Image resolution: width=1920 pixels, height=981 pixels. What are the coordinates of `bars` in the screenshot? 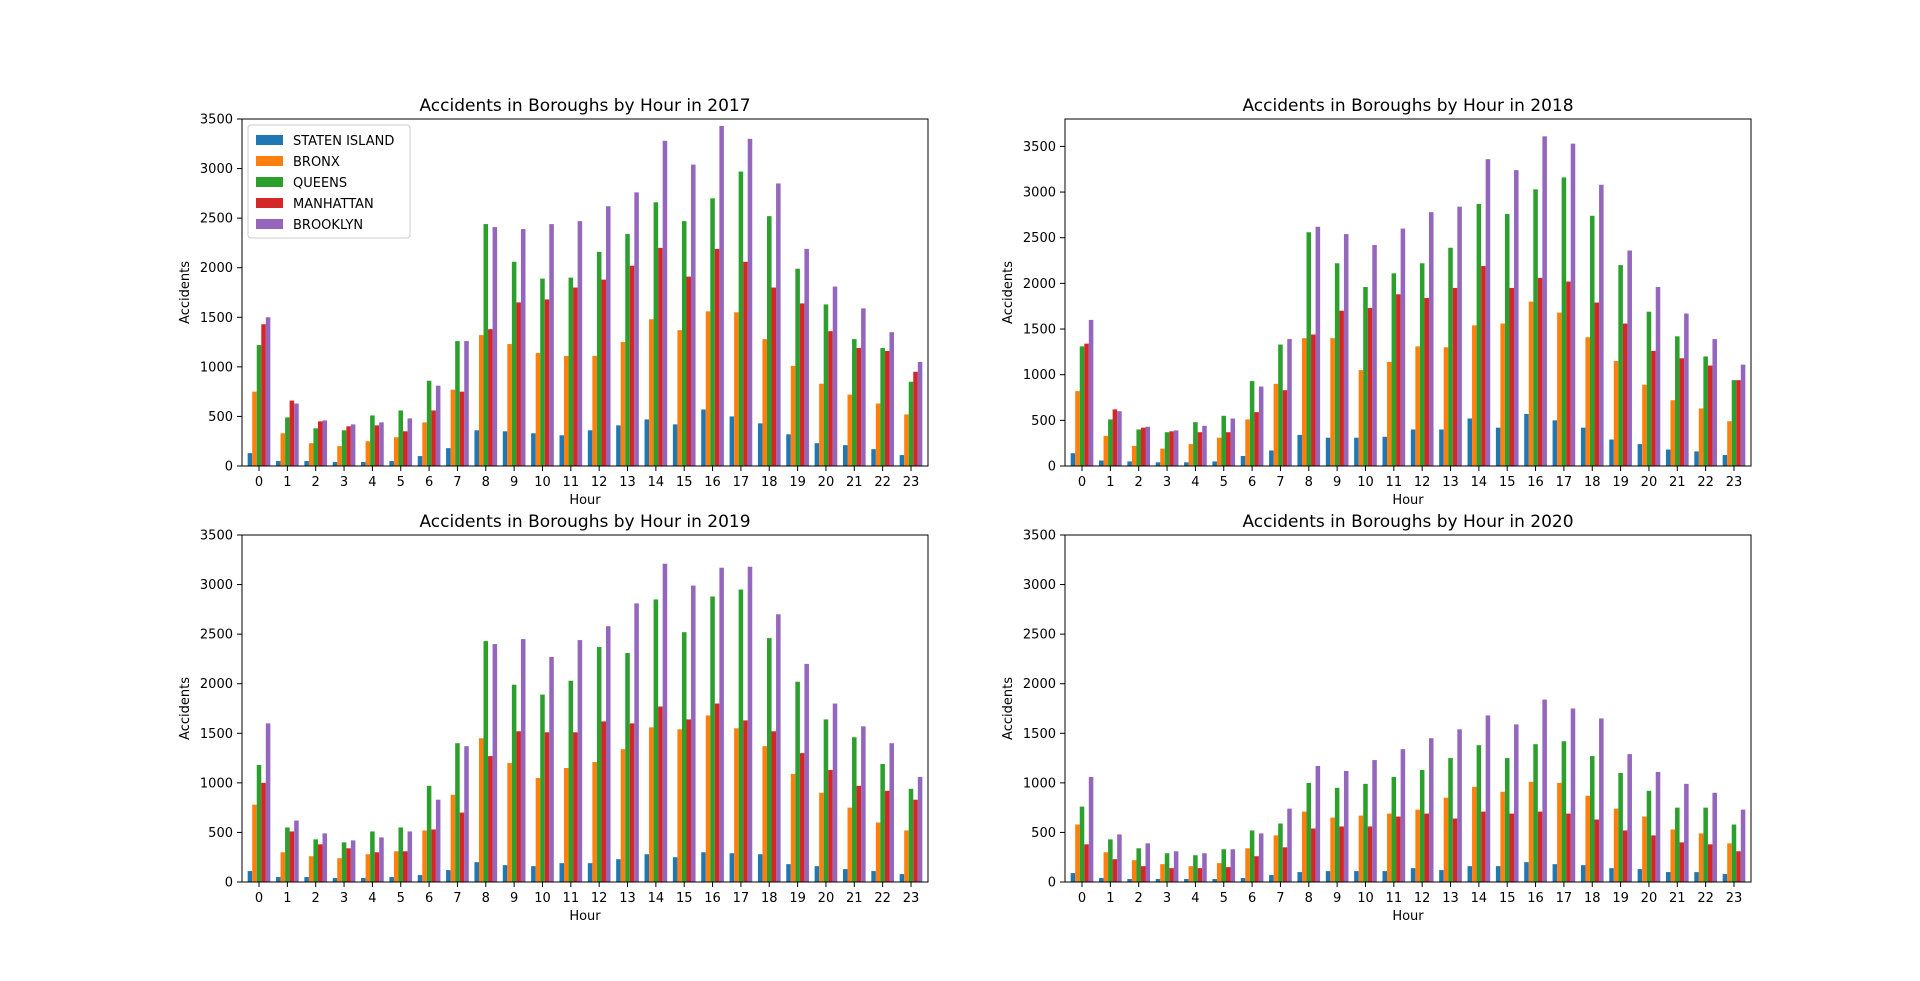 It's located at (1408, 790).